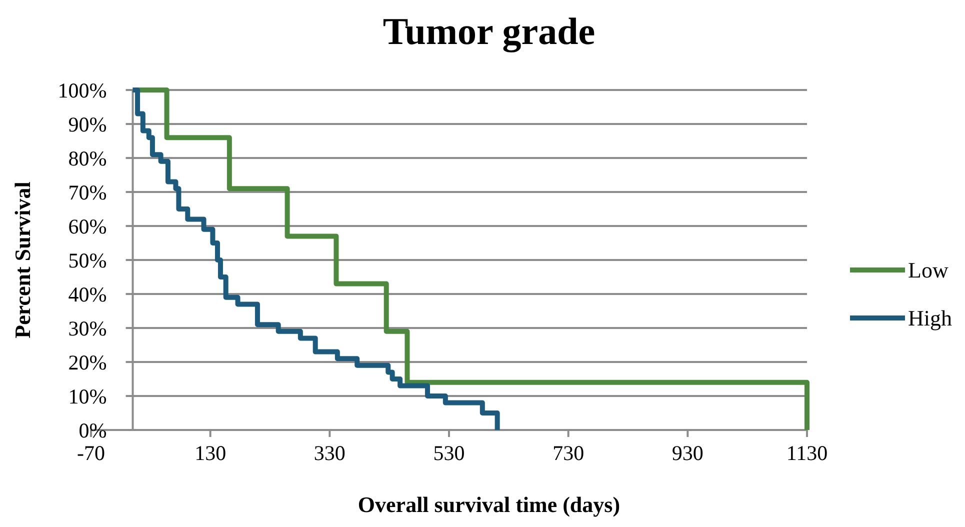 This screenshot has width=965, height=527. I want to click on legend-label: High, so click(930, 318).